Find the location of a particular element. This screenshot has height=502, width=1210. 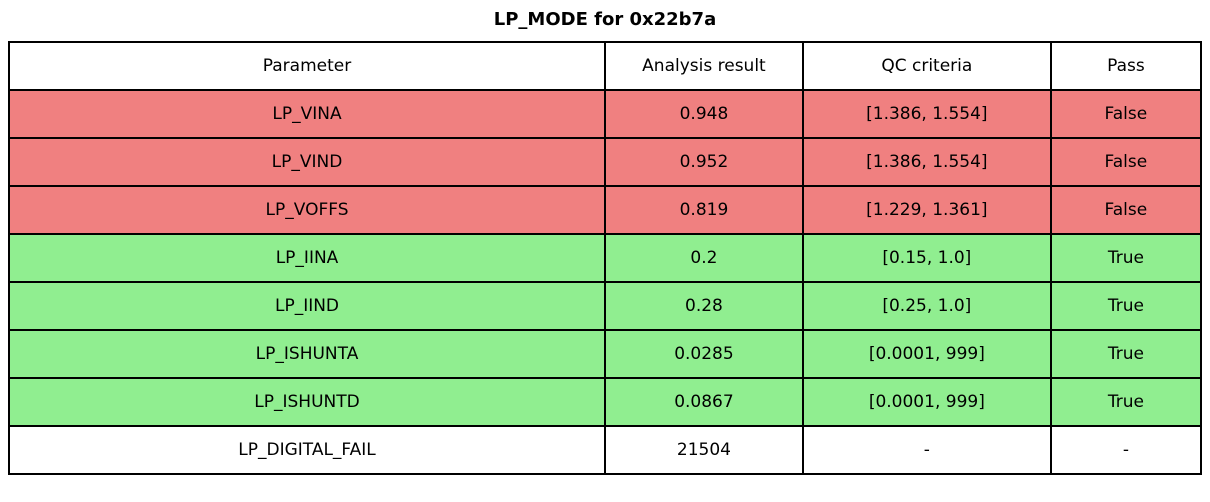

cell-parameter: LP_VOFFS is located at coordinates (307, 210).